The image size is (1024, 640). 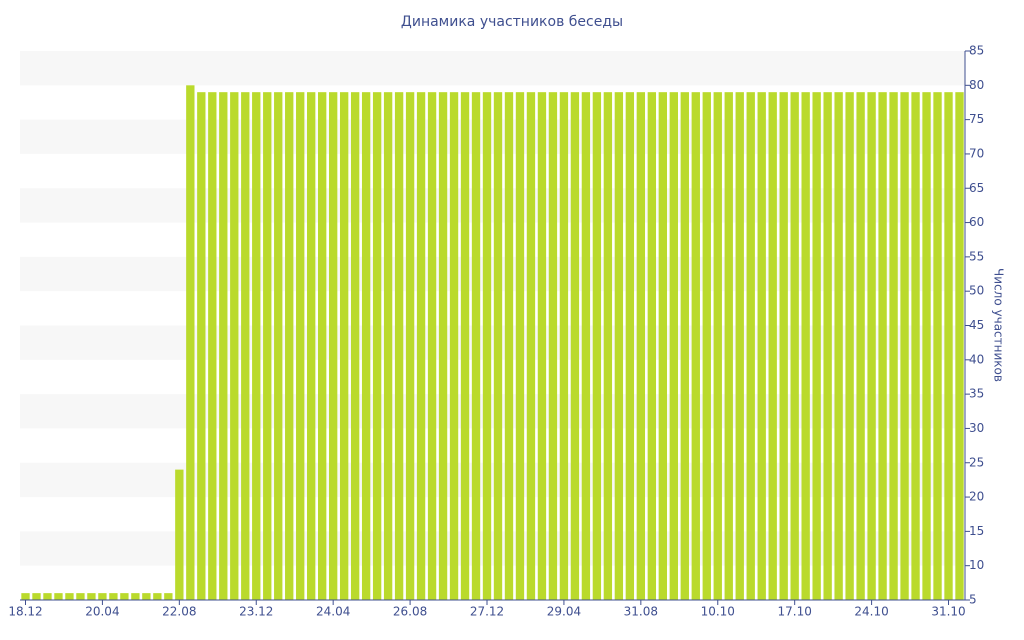 I want to click on y-tick-label: 50, so click(x=976, y=291).